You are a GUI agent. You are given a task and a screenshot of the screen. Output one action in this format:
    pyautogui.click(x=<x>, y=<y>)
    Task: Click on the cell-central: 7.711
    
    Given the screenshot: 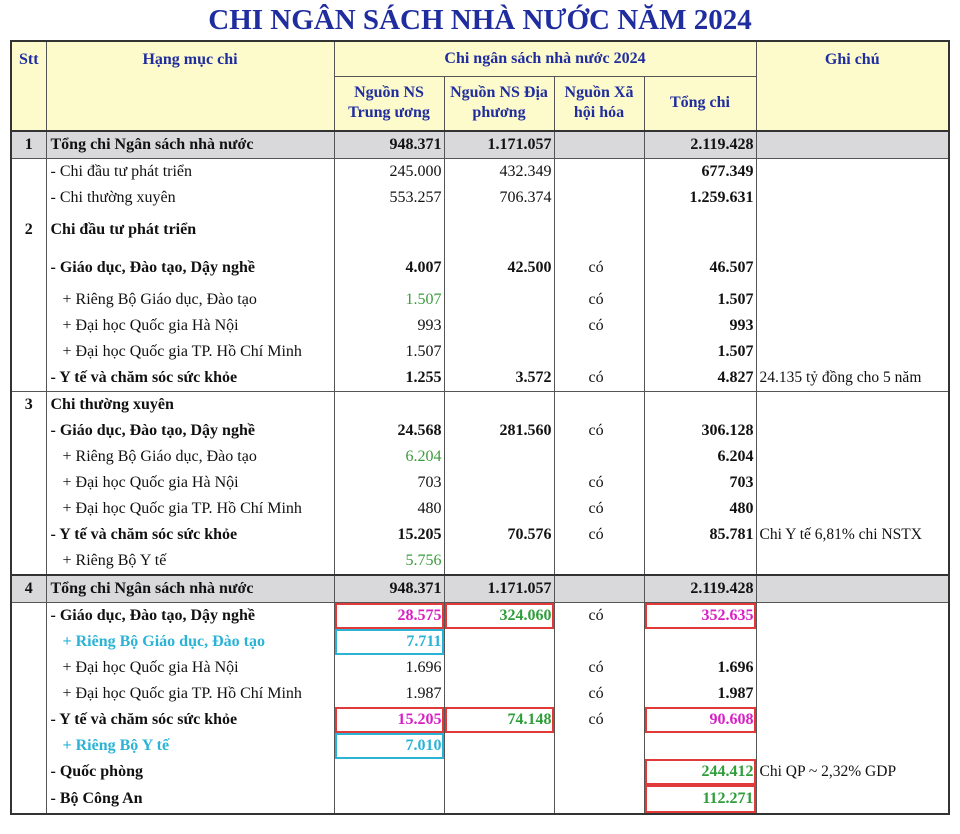 What is the action you would take?
    pyautogui.click(x=389, y=642)
    